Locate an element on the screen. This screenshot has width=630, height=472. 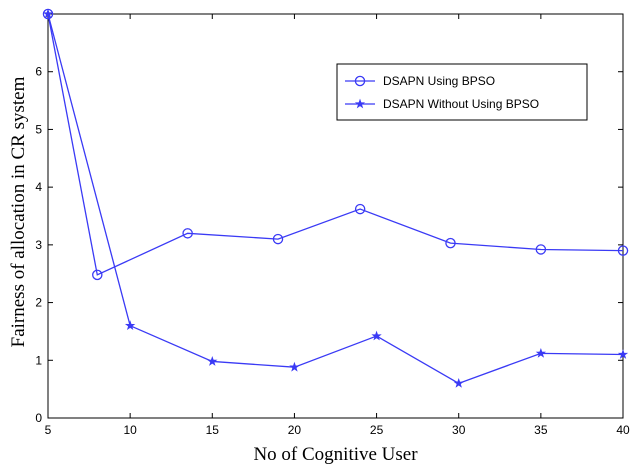
legend-box is located at coordinates (462, 92).